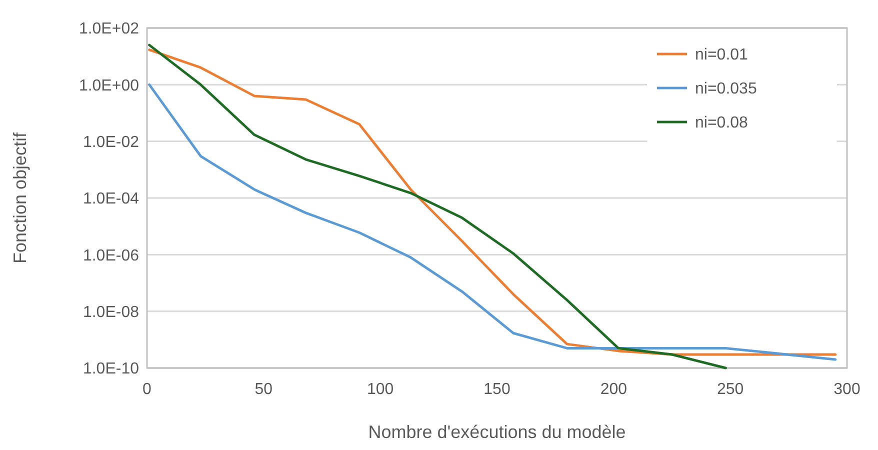  What do you see at coordinates (614, 389) in the screenshot?
I see `x-tick-label: 200` at bounding box center [614, 389].